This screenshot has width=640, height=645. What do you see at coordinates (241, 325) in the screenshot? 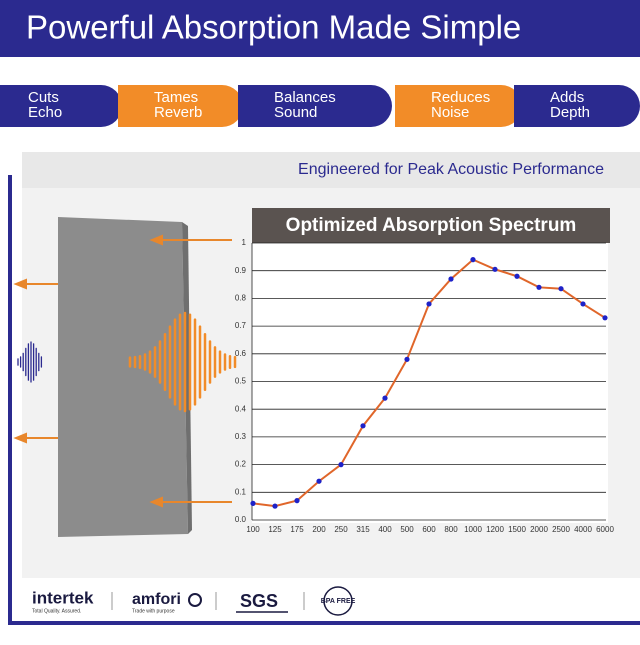
I see `y-tick-label: 0.7` at bounding box center [241, 325].